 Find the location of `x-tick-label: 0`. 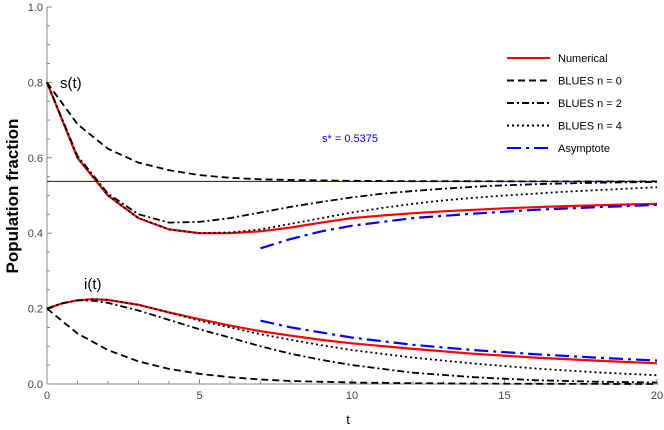

x-tick-label: 0 is located at coordinates (47, 396).